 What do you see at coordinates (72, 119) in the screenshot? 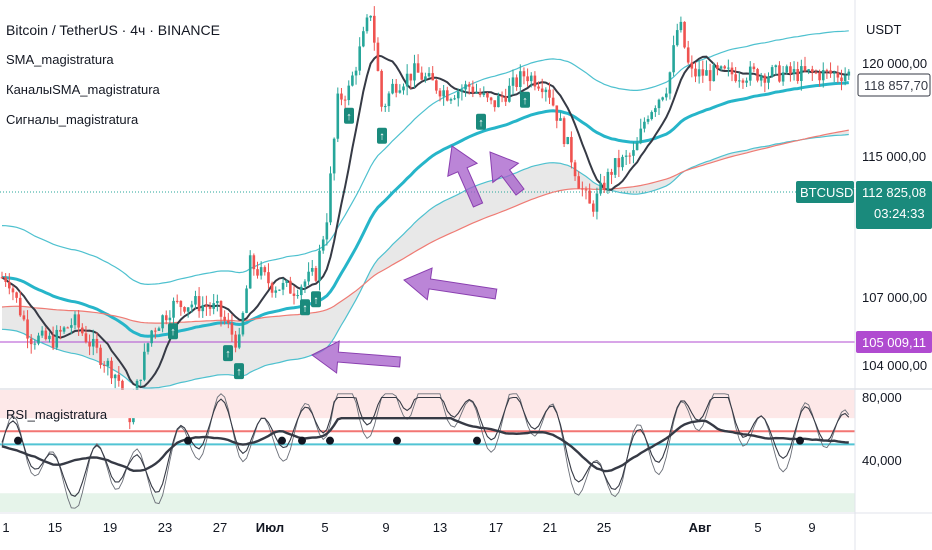
I see `legend-signals: Сигналы_magistratura` at bounding box center [72, 119].